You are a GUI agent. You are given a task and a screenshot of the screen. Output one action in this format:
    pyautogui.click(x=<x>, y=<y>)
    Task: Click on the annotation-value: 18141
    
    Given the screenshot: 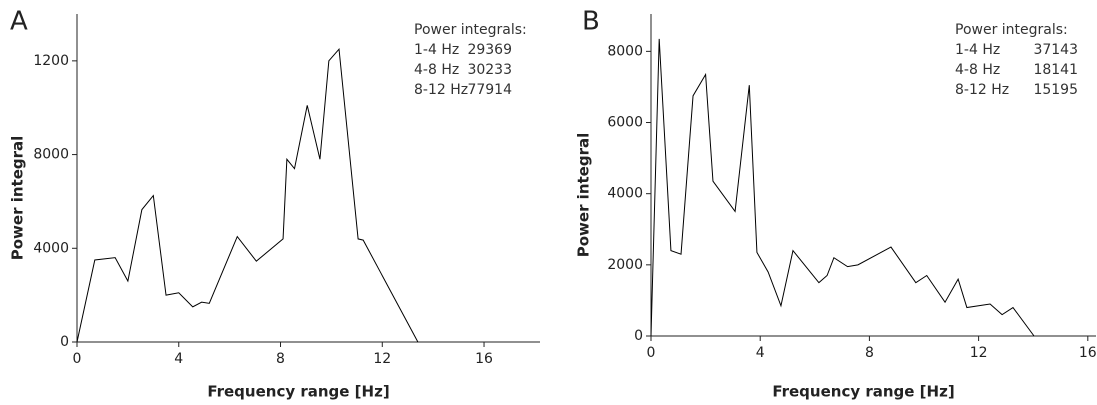 What is the action you would take?
    pyautogui.click(x=1055, y=70)
    